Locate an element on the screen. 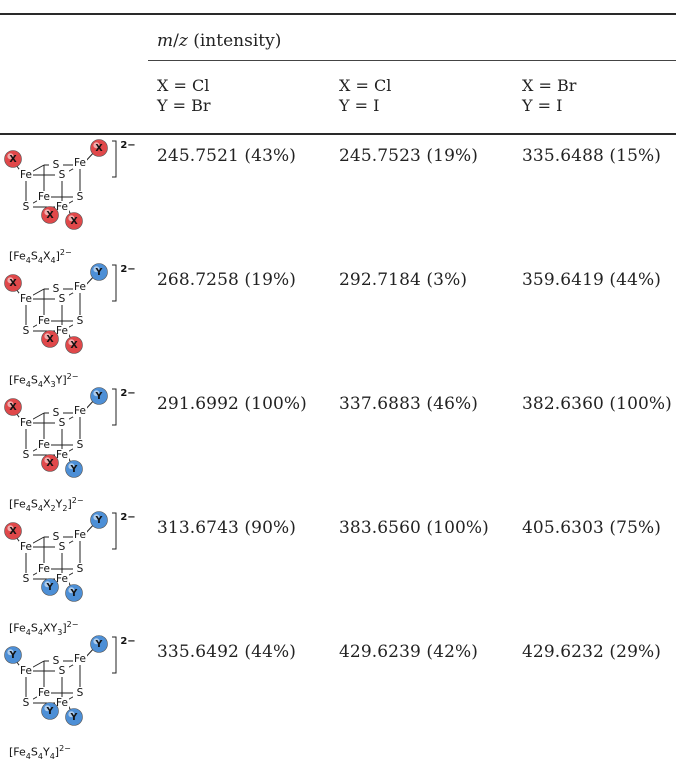 The image size is (676, 771). value-cell: 292.7184 (3%) is located at coordinates (403, 280).